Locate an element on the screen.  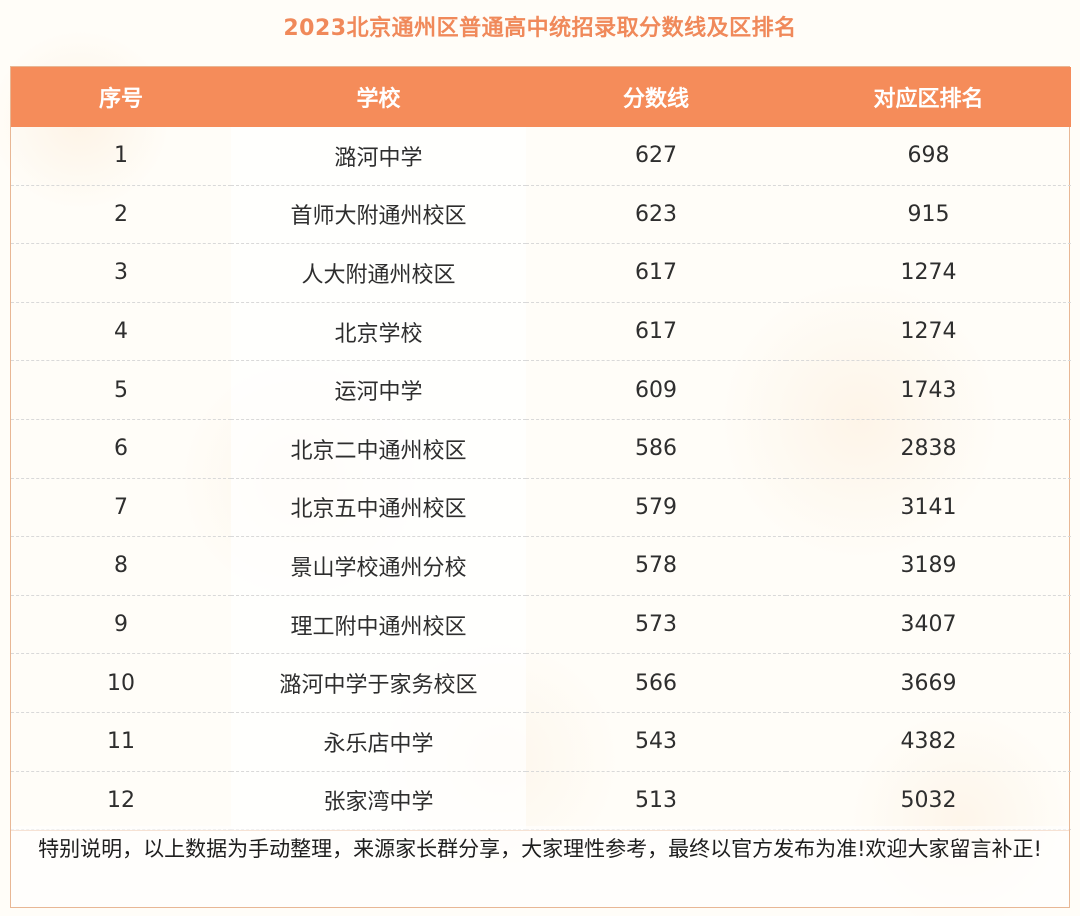
table-row: 12 张家湾中学 513 5032 is located at coordinates (541, 801).